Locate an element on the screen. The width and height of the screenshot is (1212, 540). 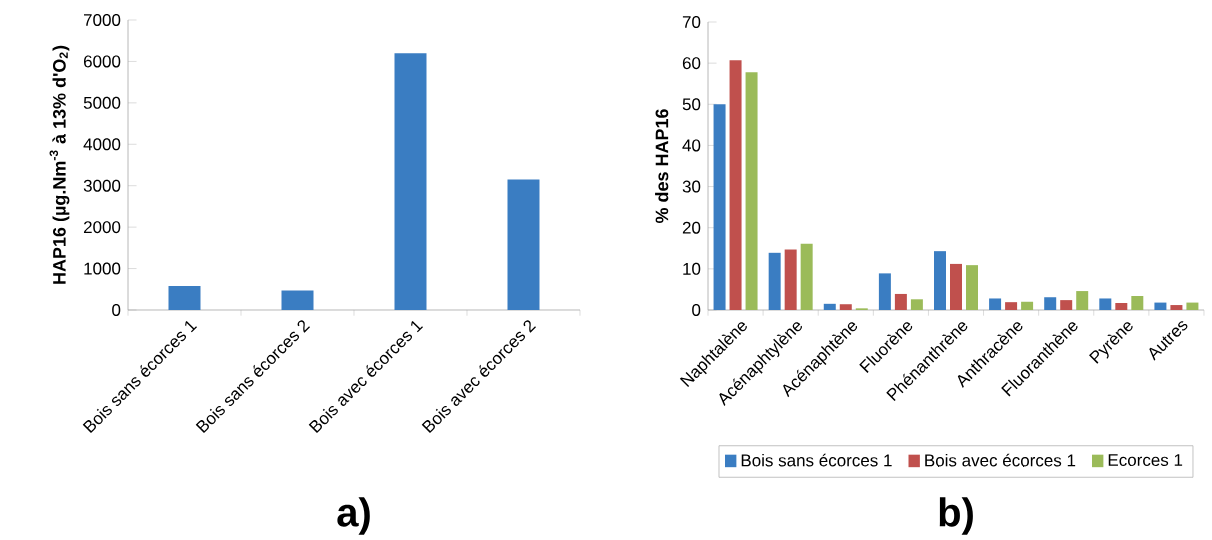
y-tick-label: 1000 is located at coordinates (102, 268).